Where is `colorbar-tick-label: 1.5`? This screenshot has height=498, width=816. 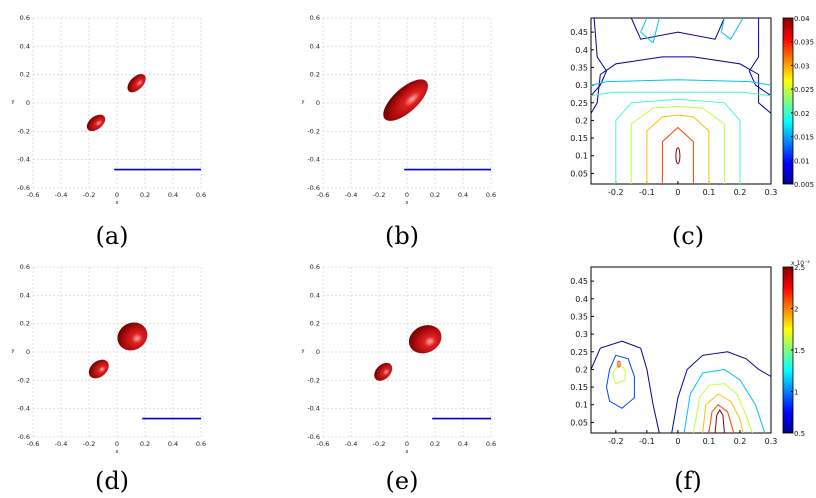 colorbar-tick-label: 1.5 is located at coordinates (799, 351).